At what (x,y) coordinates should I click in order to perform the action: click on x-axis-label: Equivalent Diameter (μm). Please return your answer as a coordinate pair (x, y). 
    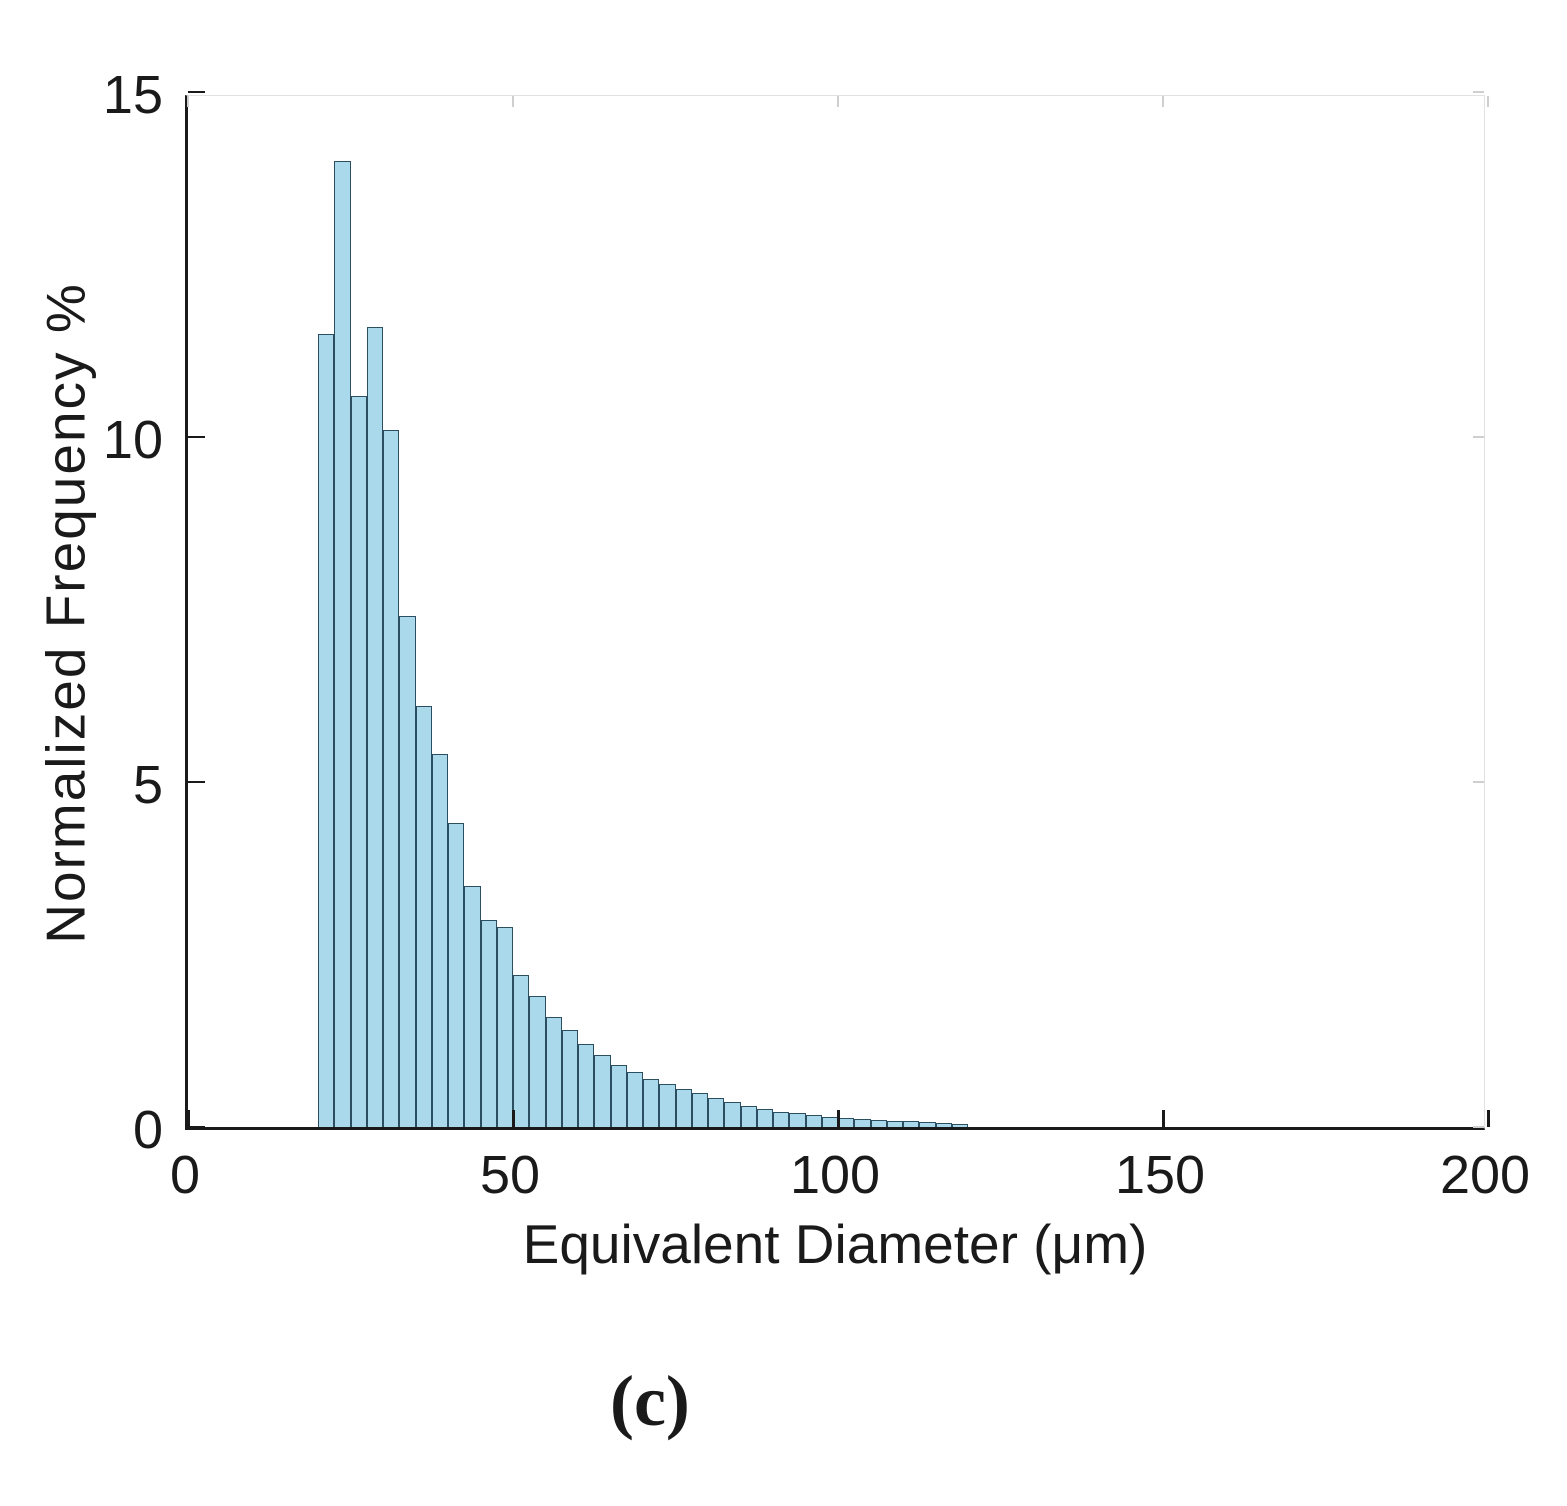
    Looking at the image, I should click on (835, 1244).